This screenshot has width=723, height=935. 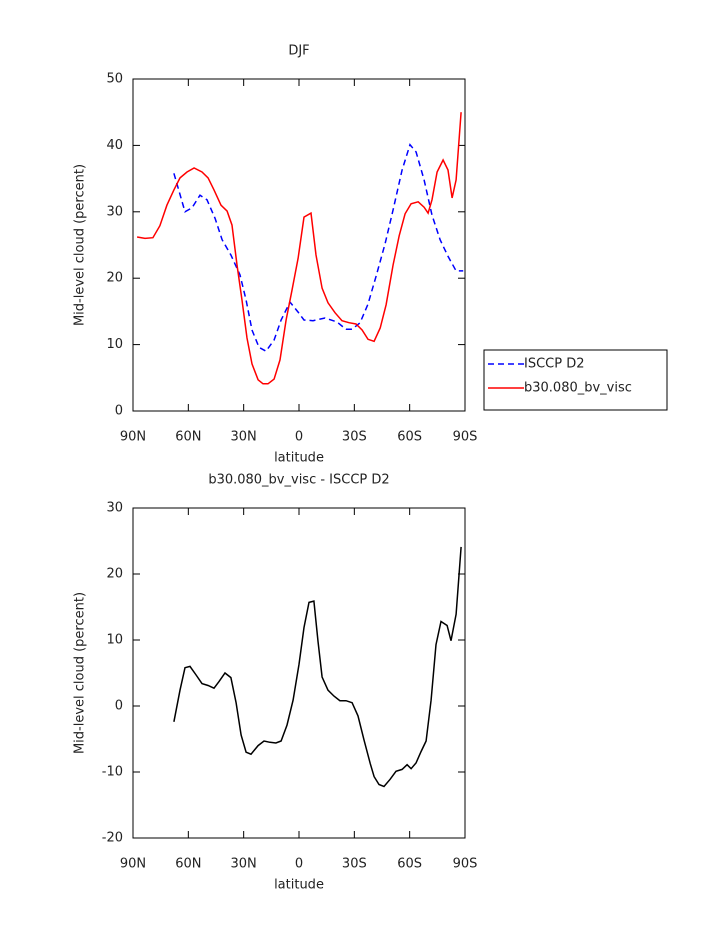 What do you see at coordinates (114, 79) in the screenshot?
I see `y-tick-label: 50` at bounding box center [114, 79].